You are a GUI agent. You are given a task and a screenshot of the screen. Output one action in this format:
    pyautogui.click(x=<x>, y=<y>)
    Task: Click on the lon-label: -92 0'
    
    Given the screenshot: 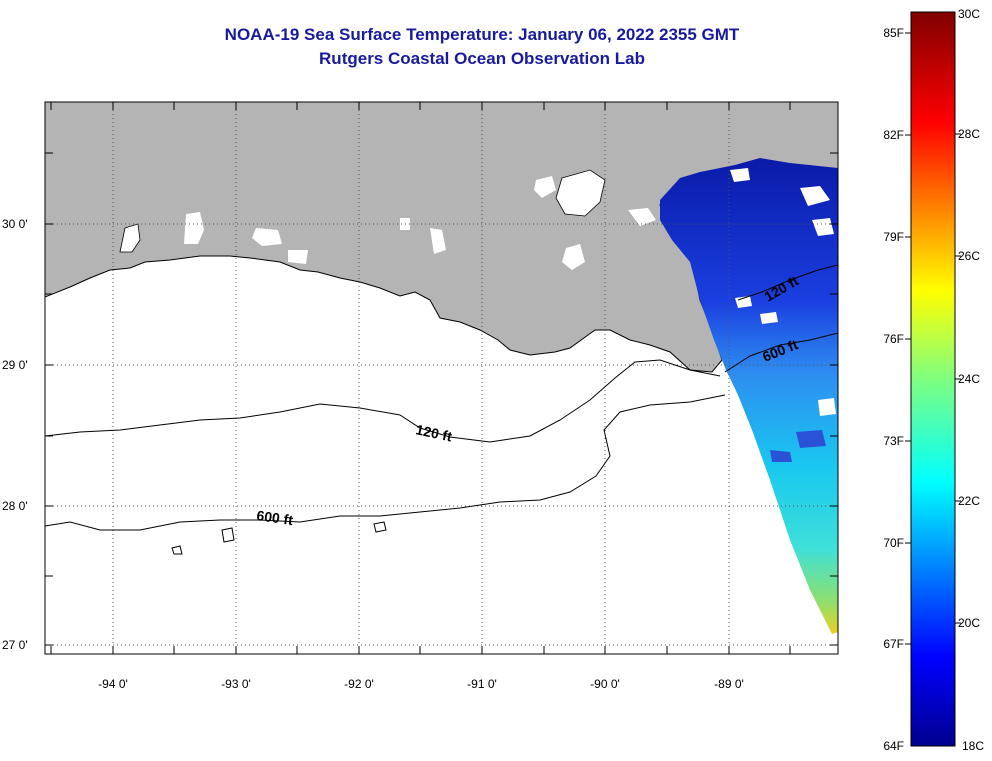 What is the action you would take?
    pyautogui.click(x=359, y=684)
    